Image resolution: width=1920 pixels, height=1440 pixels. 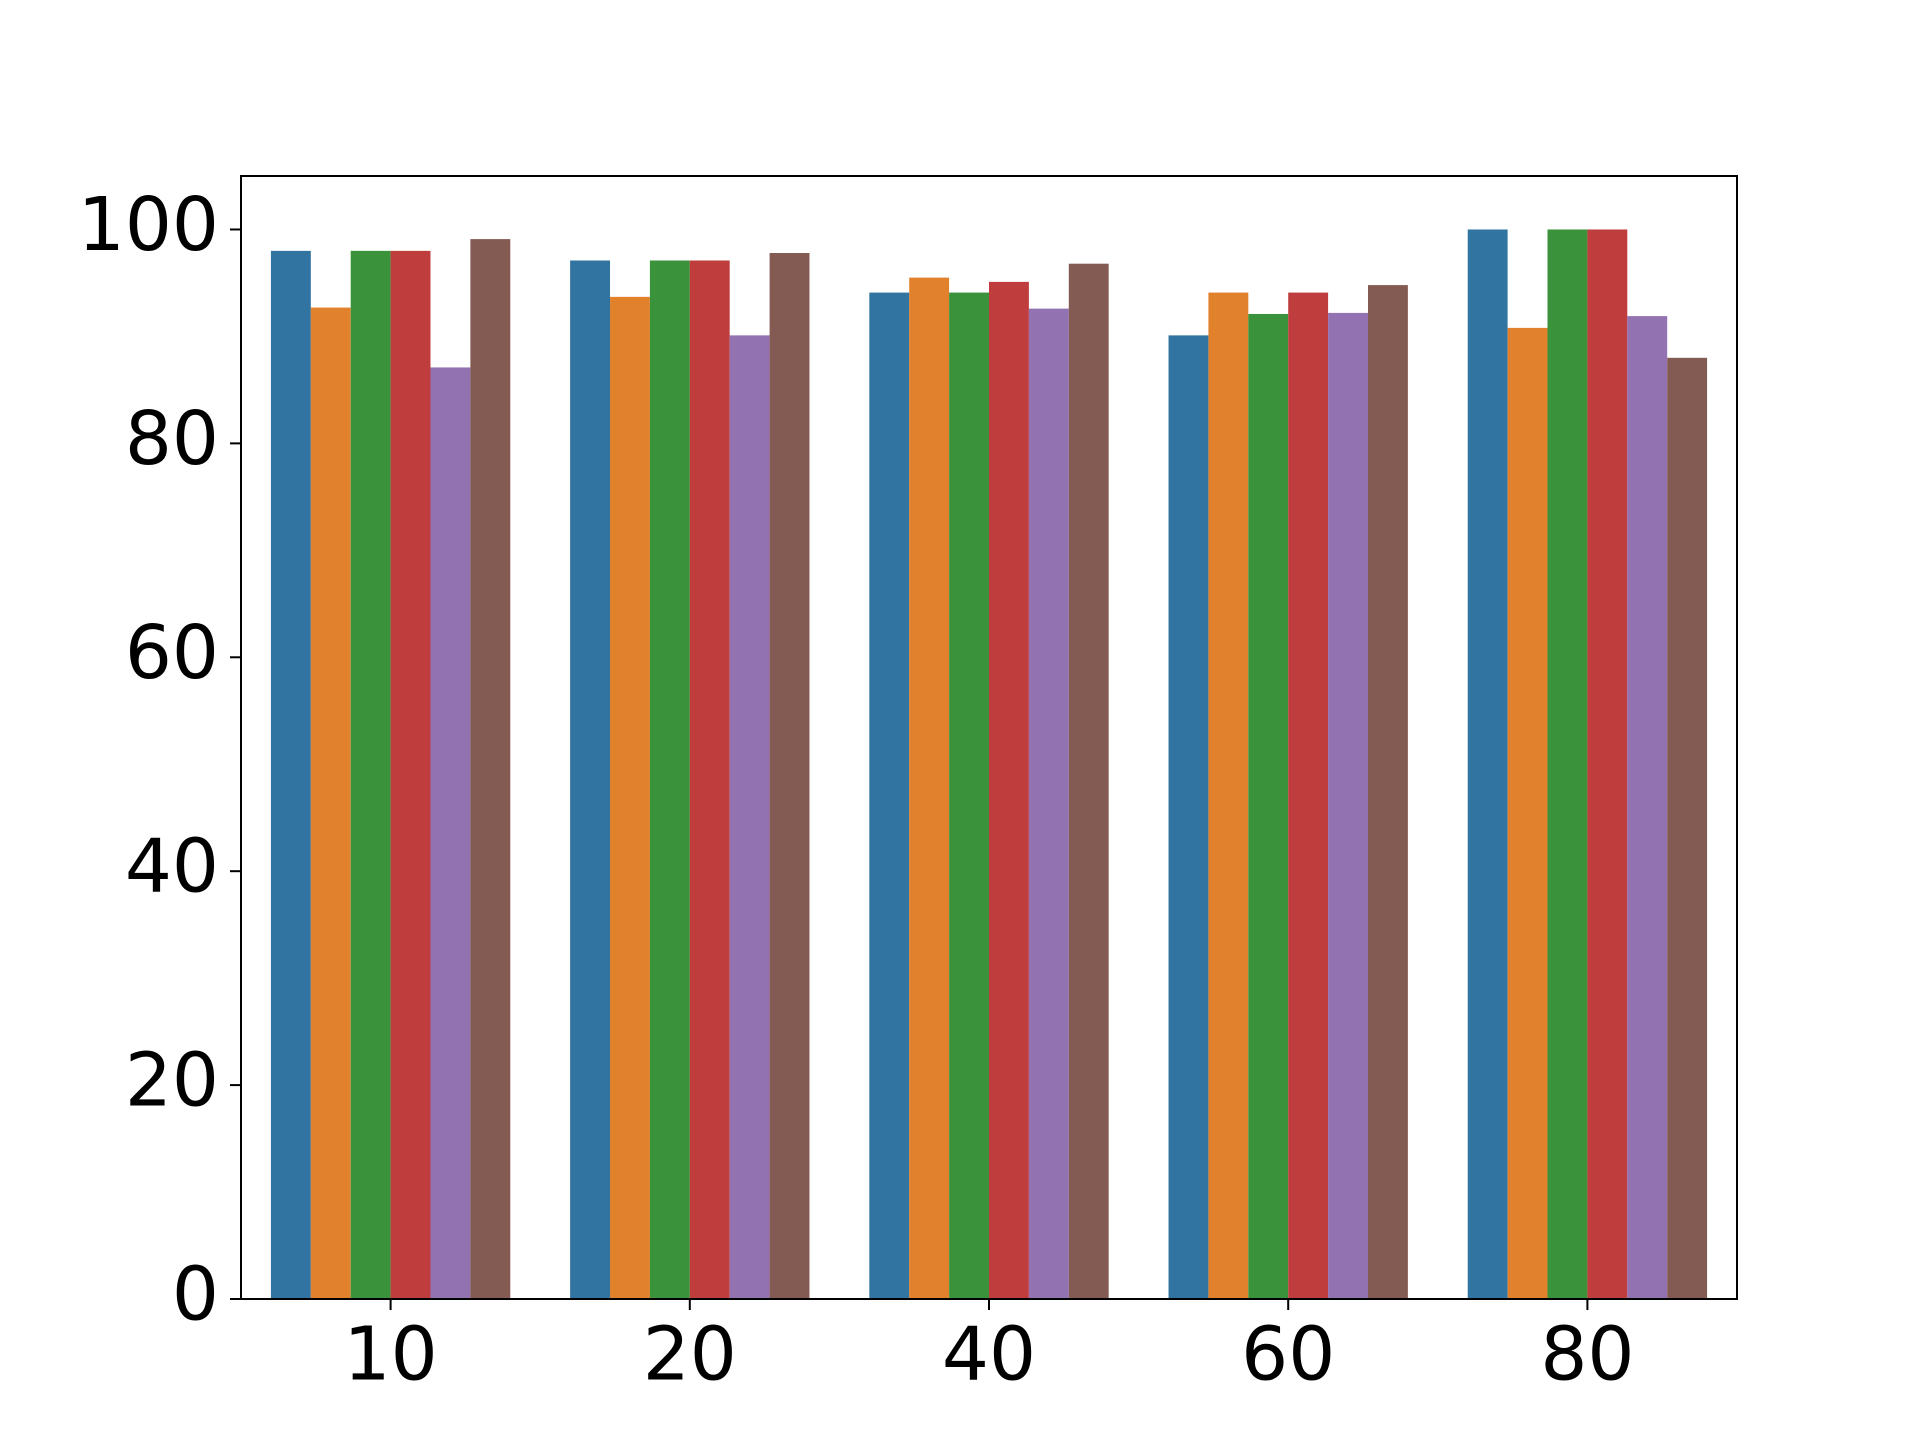 I want to click on x-tick-label: 40, so click(x=989, y=1355).